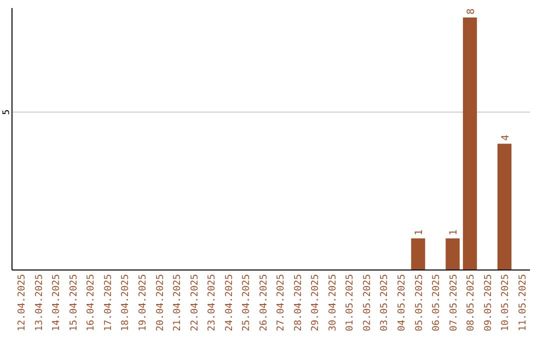 The width and height of the screenshot is (540, 340). What do you see at coordinates (402, 303) in the screenshot?
I see `x-tick-label: 04.05.2025` at bounding box center [402, 303].